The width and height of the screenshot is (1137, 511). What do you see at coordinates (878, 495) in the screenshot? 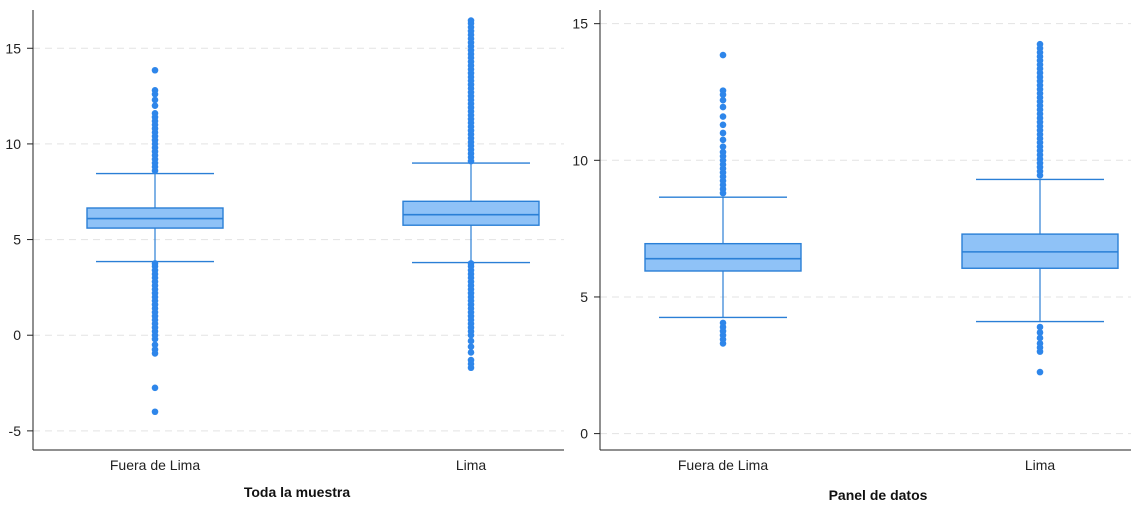
I see `panel-title: Panel de datos` at bounding box center [878, 495].